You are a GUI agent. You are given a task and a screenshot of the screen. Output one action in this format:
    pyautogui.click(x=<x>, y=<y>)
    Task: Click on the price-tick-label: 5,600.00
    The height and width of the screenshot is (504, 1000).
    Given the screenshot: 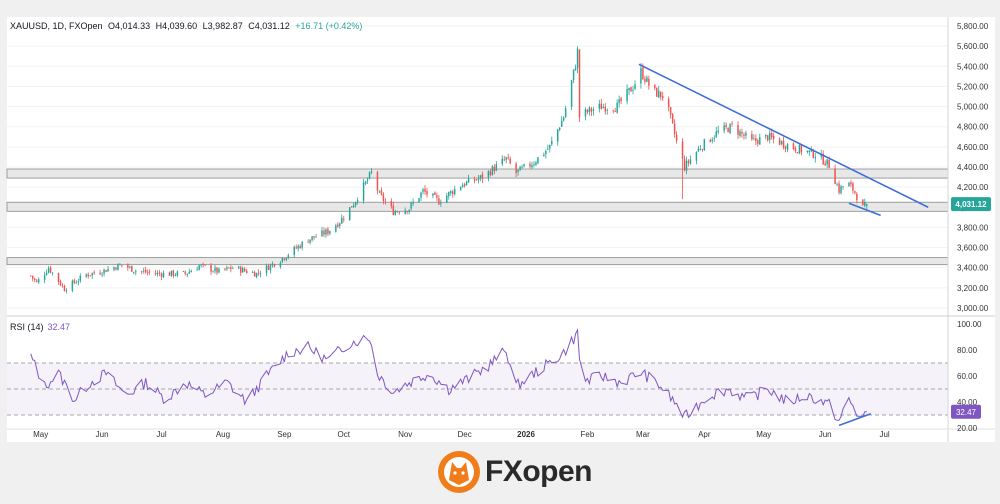 What is the action you would take?
    pyautogui.click(x=973, y=46)
    